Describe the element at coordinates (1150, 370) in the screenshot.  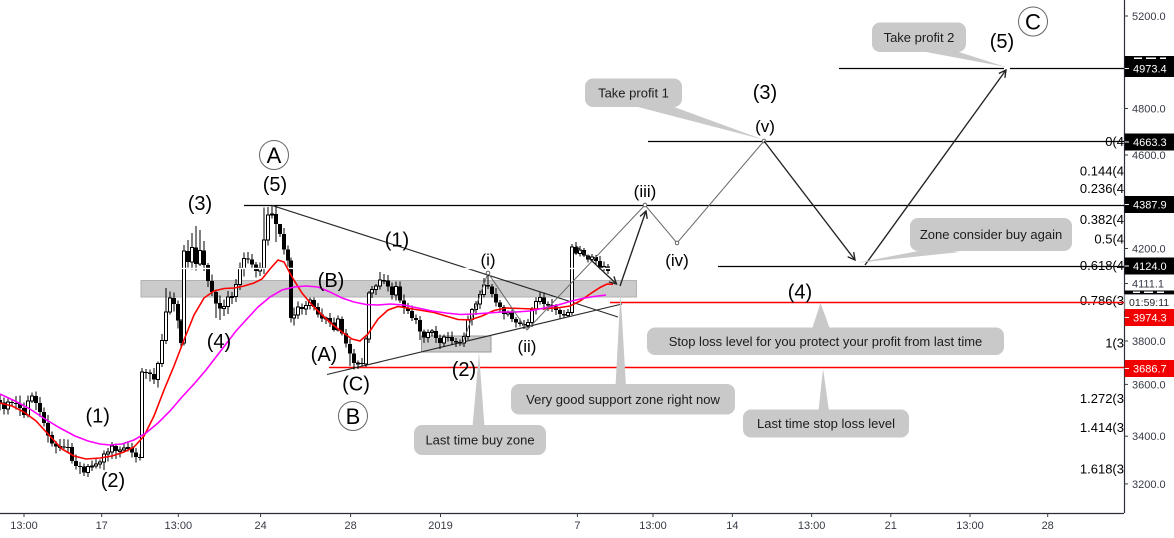
I see `svg-text: 3686.7` at that location.